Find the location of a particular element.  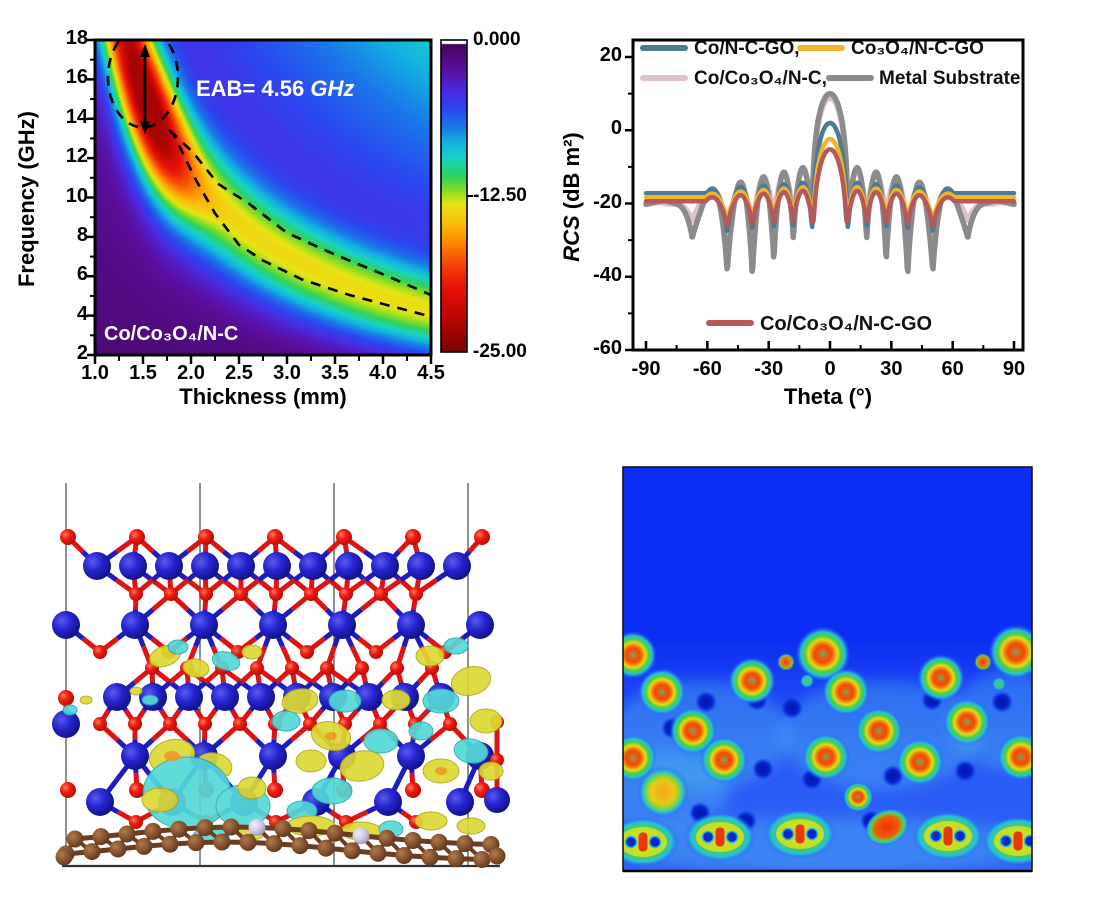

graphene-layer is located at coordinates (280, 843).